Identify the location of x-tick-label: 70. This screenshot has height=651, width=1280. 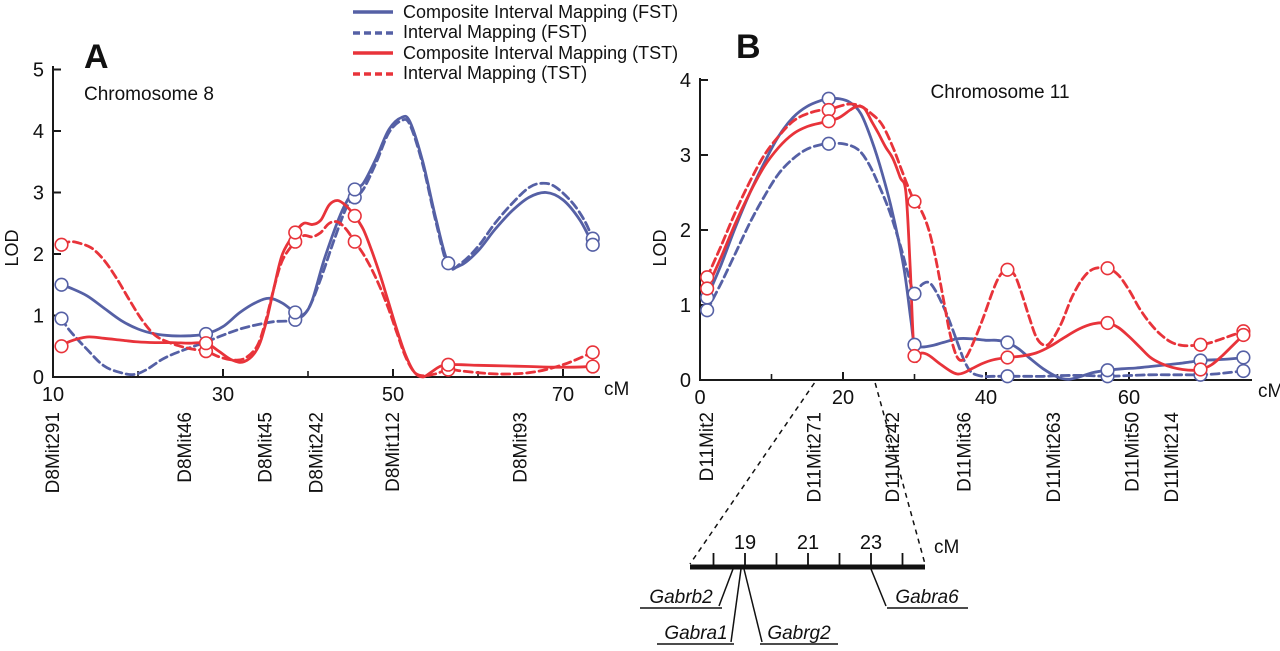
(563, 395).